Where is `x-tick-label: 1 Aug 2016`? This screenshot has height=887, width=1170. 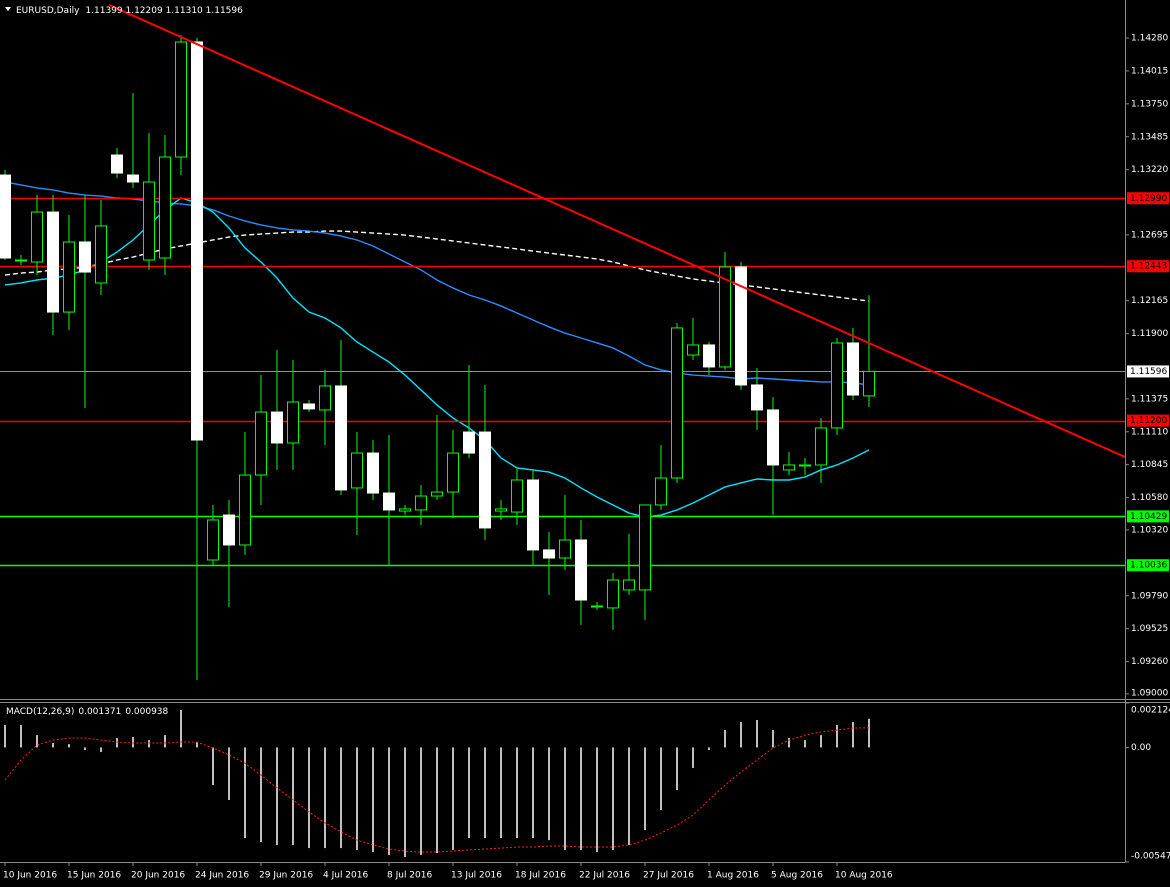 x-tick-label: 1 Aug 2016 is located at coordinates (733, 876).